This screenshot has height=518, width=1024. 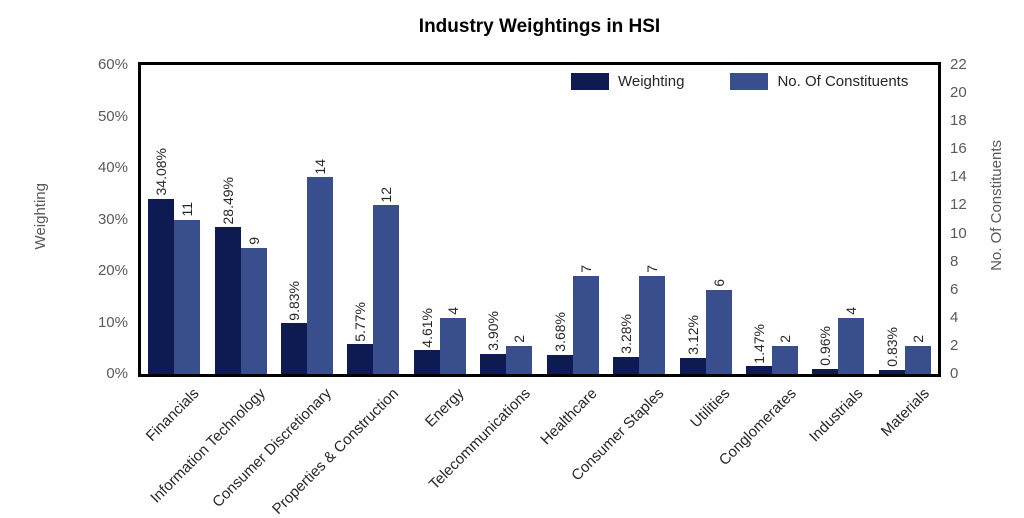 I want to click on right-axis-tick-10: 10, so click(x=958, y=233).